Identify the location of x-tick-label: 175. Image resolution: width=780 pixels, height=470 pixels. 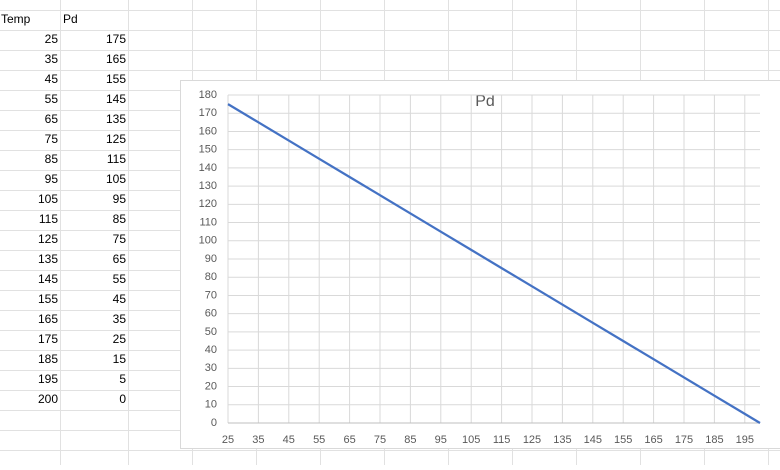
(684, 440).